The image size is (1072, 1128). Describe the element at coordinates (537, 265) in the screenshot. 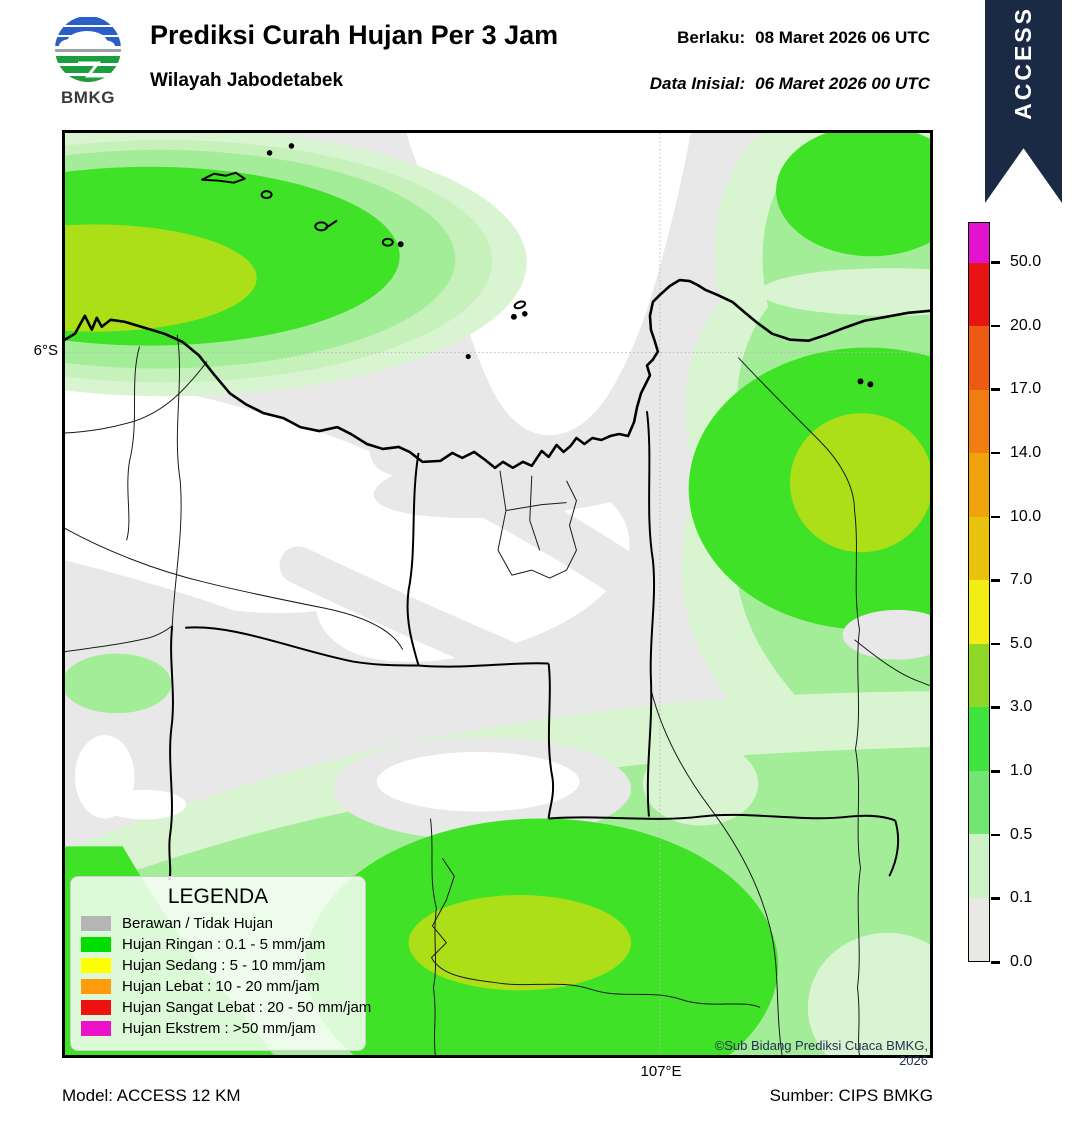

I see `islands` at that location.